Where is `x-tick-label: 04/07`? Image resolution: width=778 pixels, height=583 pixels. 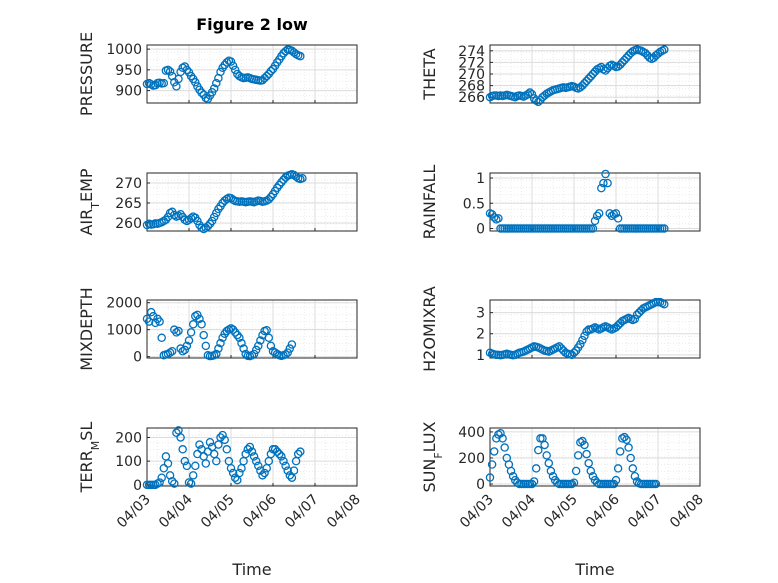
x-tick-label: 04/07 is located at coordinates (302, 512).